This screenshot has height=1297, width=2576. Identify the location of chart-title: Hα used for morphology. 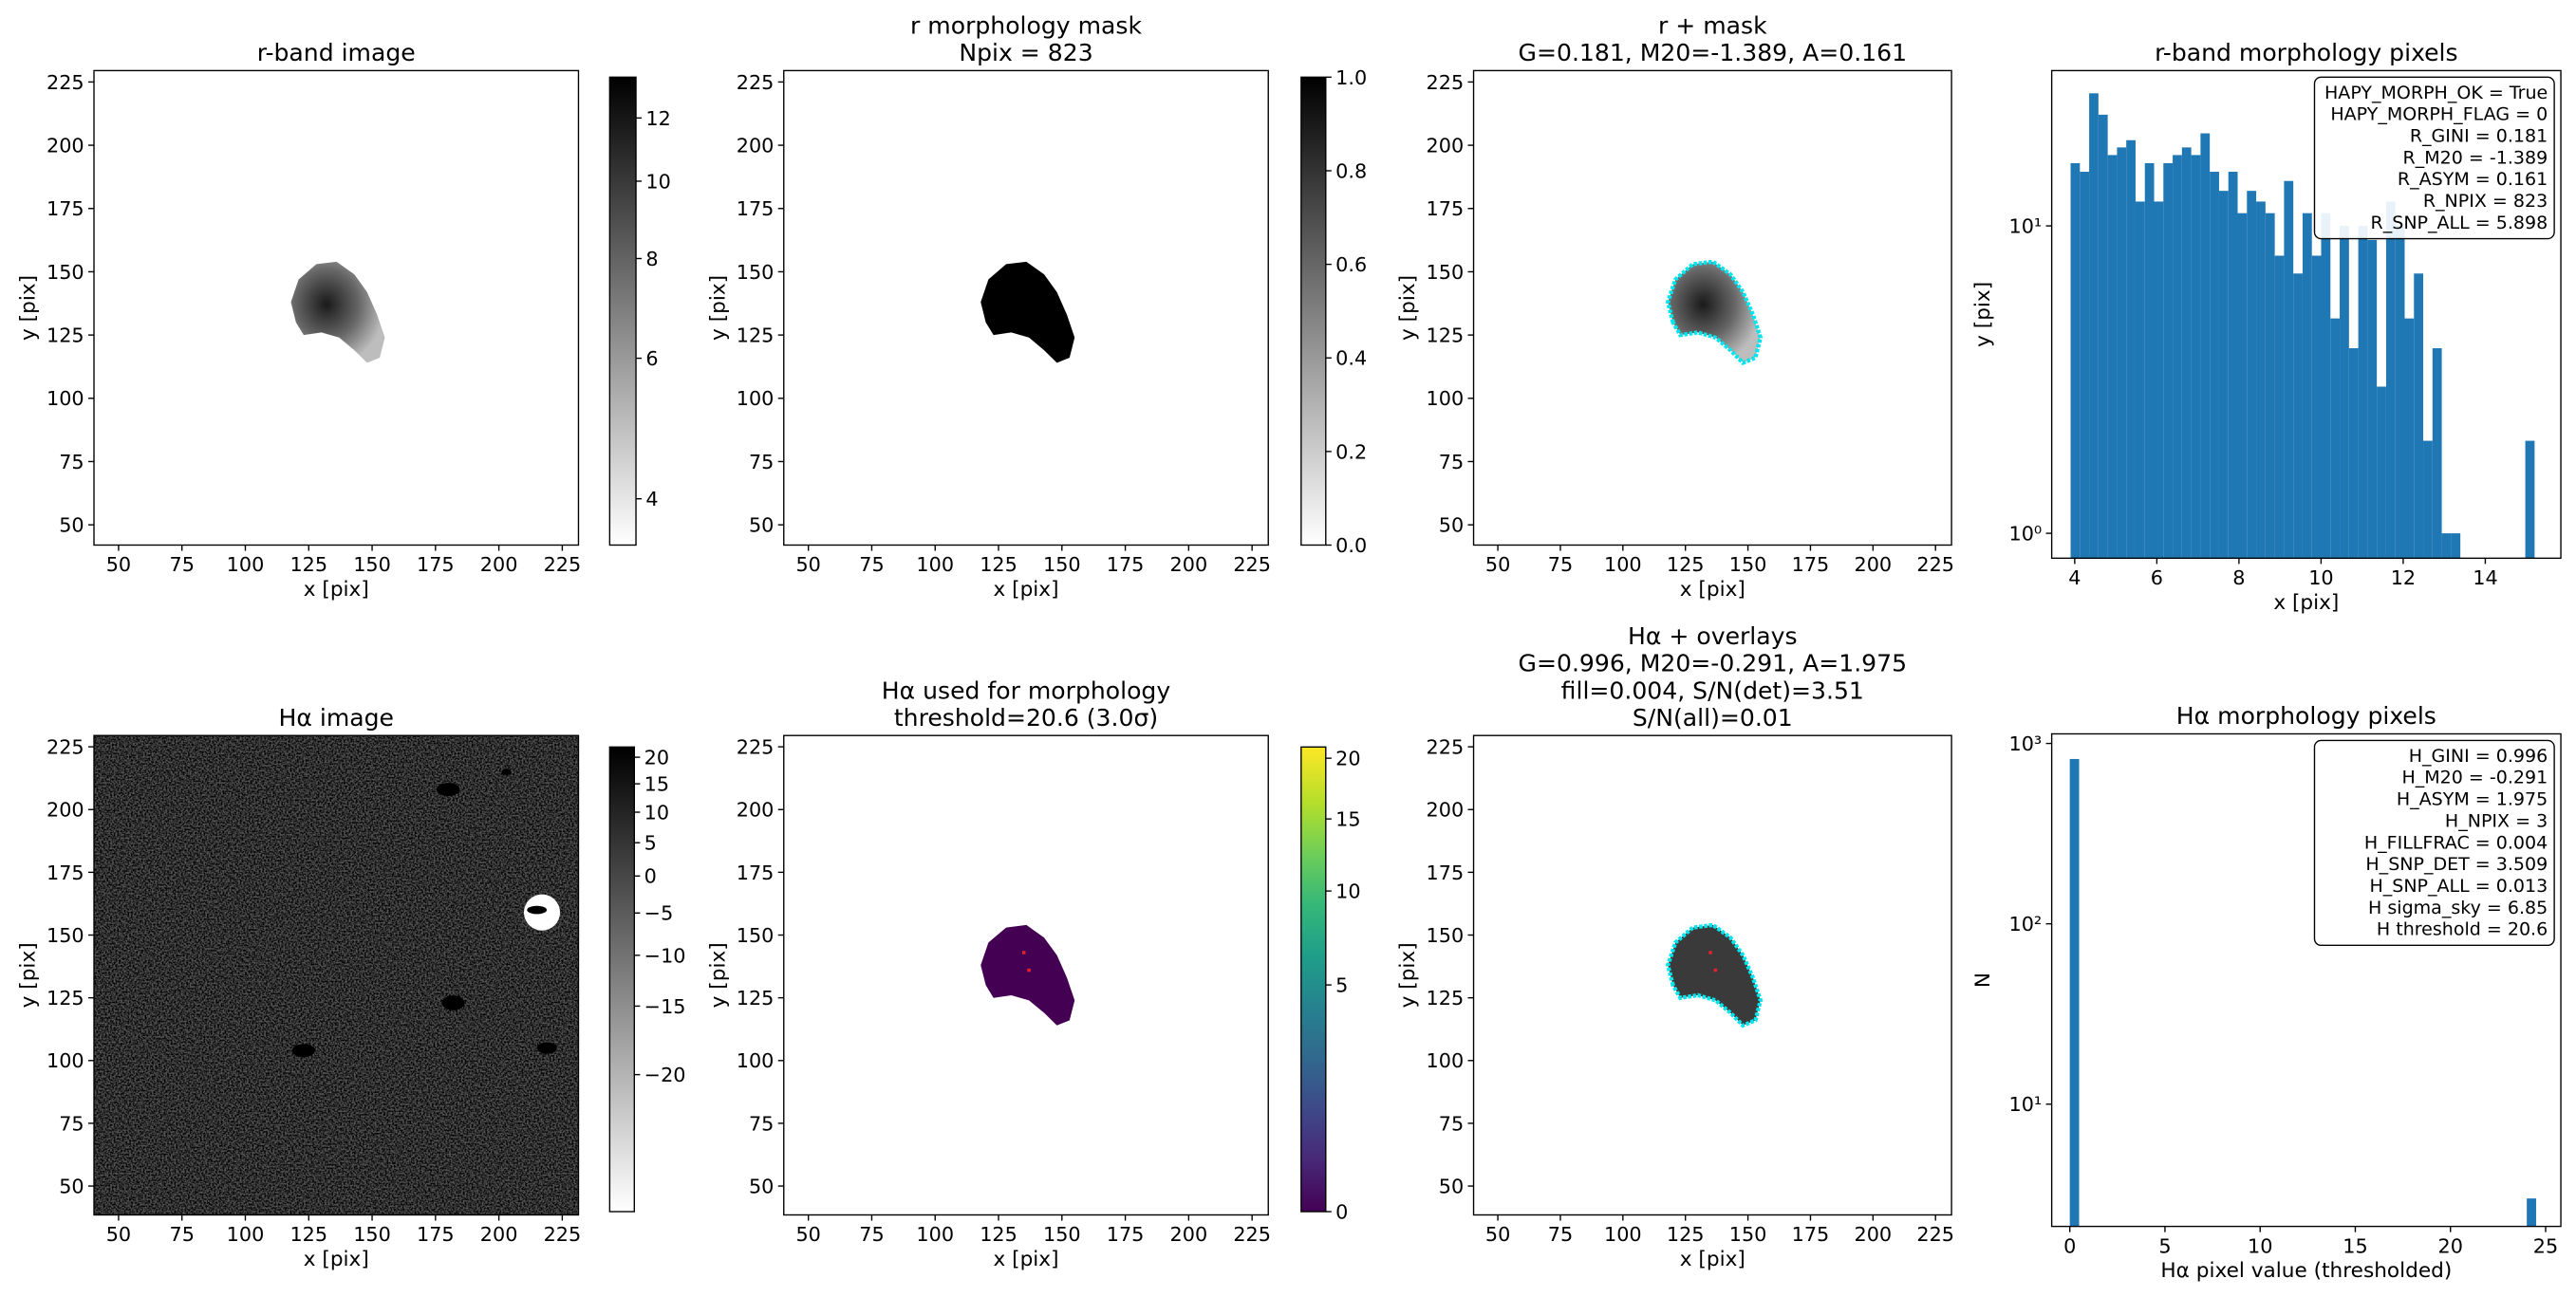
(1027, 690).